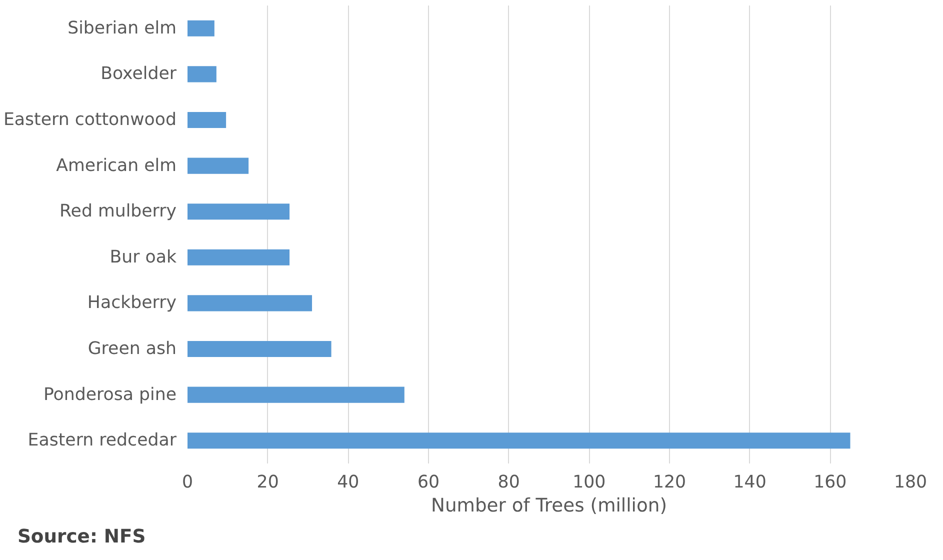 The height and width of the screenshot is (560, 943). I want to click on y-tick-label: Bur oak, so click(143, 257).